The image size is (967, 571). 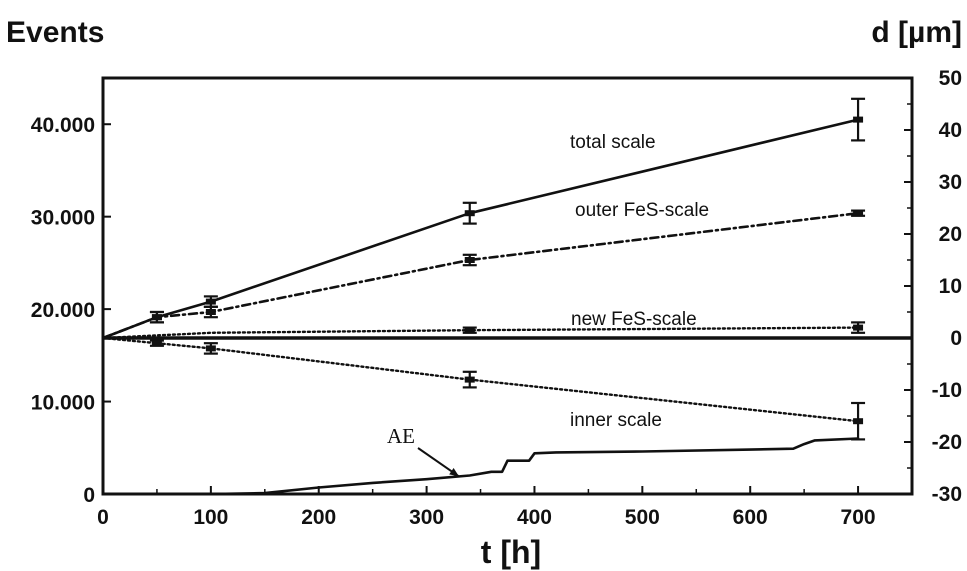 What do you see at coordinates (480, 333) in the screenshot?
I see `series-line-new-fes-scale` at bounding box center [480, 333].